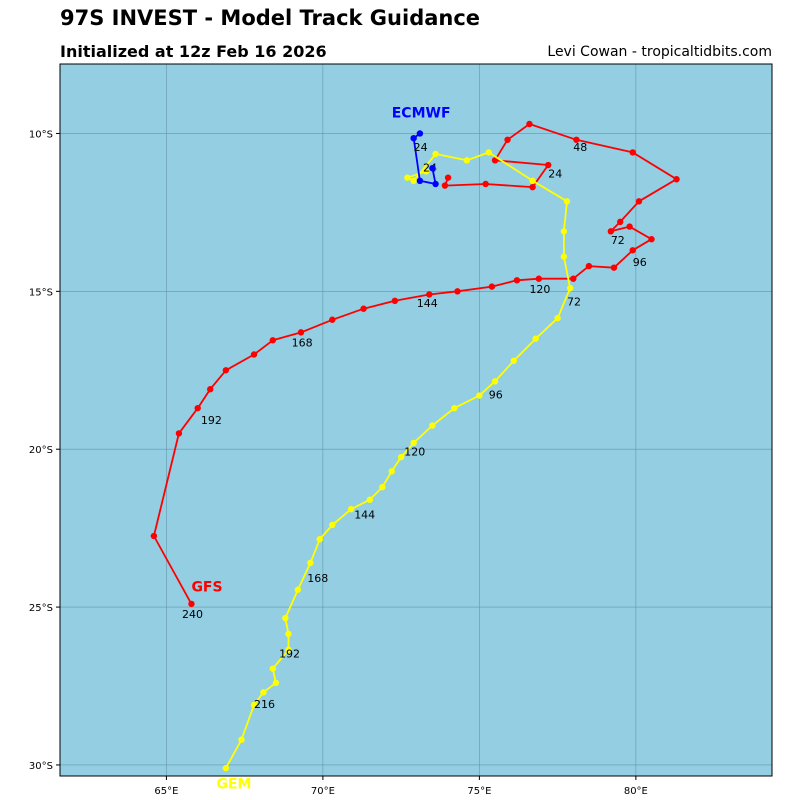  Describe the element at coordinates (41, 450) in the screenshot. I see `y-tick-label: 20°S` at that location.